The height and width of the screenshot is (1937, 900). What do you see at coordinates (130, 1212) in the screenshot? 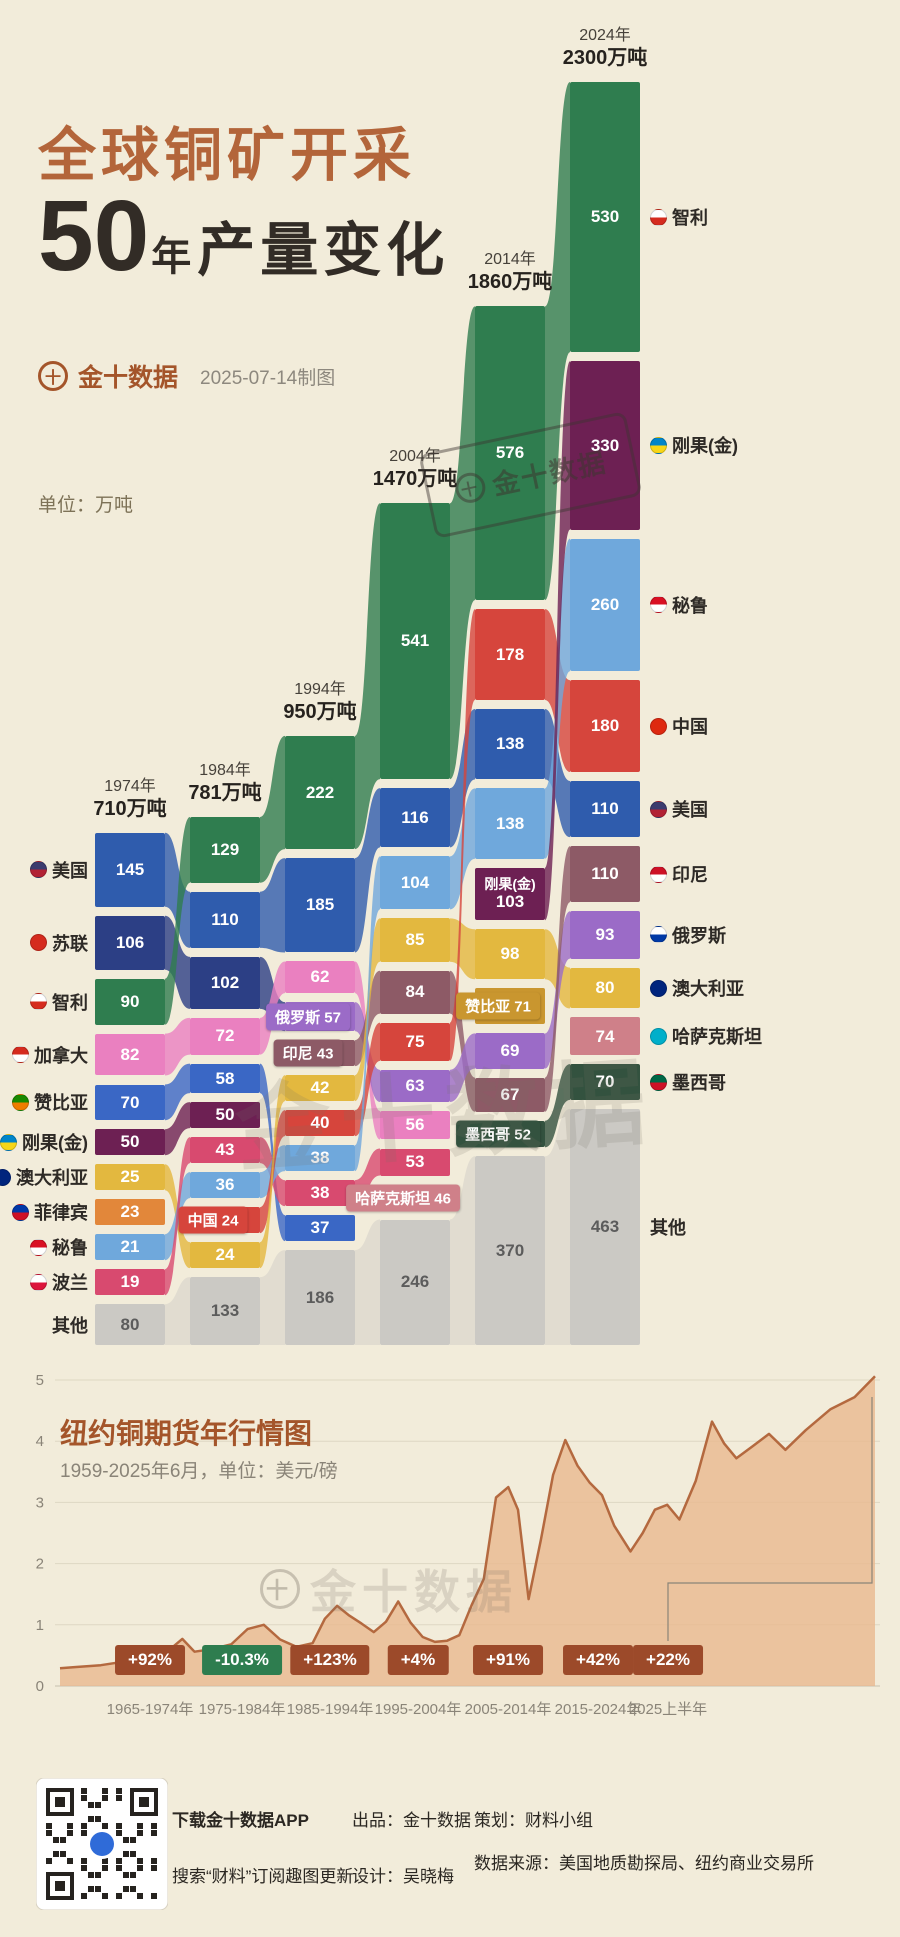
I see `country-block: 23` at bounding box center [130, 1212].